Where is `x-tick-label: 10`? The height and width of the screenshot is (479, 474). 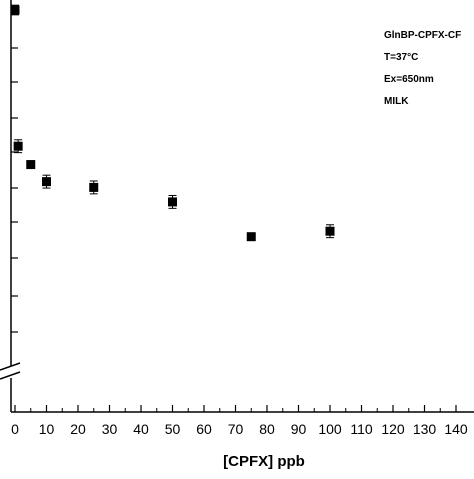 x-tick-label: 10 is located at coordinates (47, 429).